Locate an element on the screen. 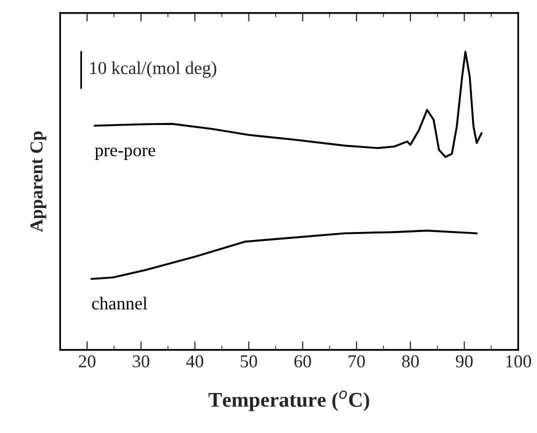 The width and height of the screenshot is (537, 433). y-axis-title: Apparent Cp is located at coordinates (38, 181).